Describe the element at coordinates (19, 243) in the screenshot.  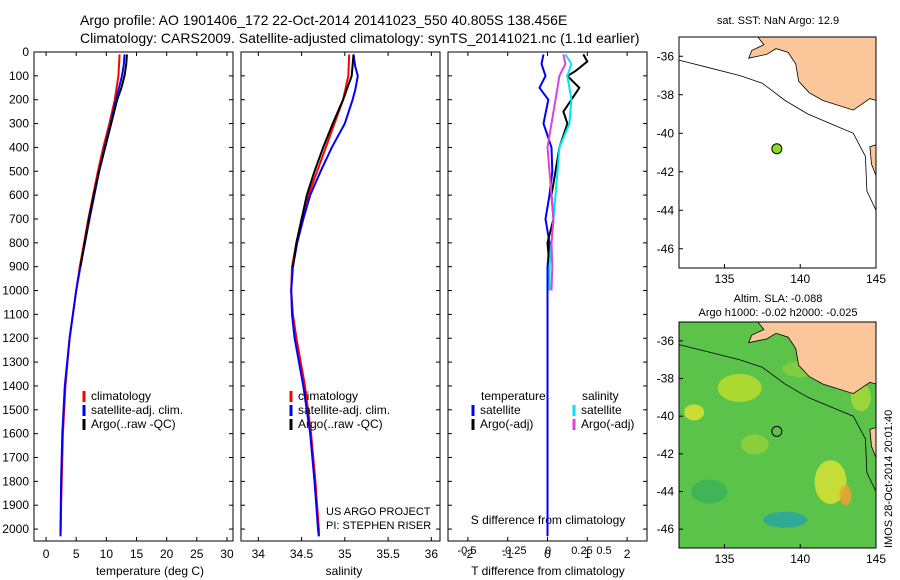
I see `y-tick-label: 800` at that location.